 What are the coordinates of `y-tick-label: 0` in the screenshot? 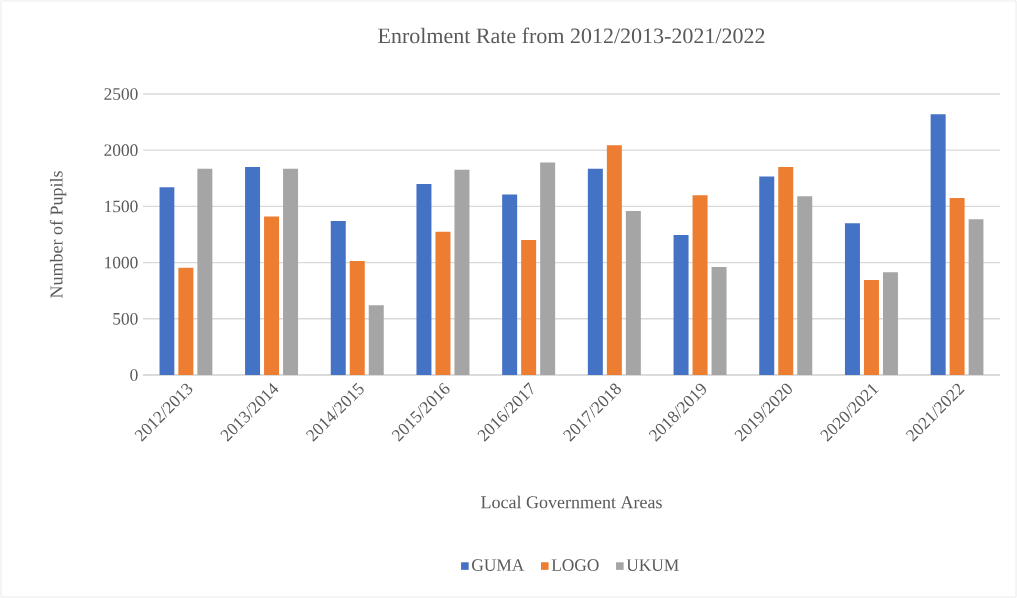 It's located at (134, 375).